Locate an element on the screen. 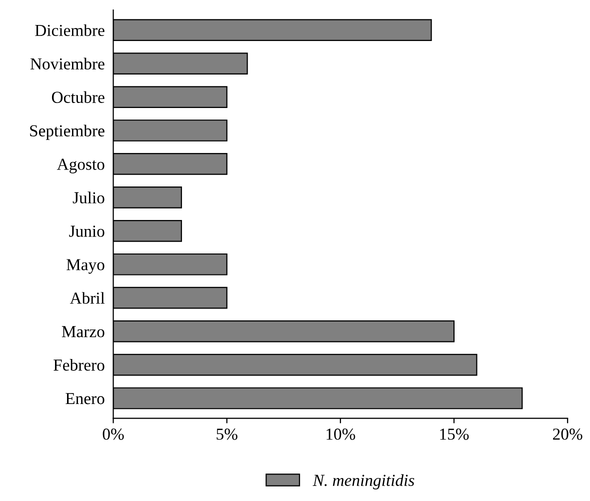  x-tick-label: 5% is located at coordinates (227, 434).